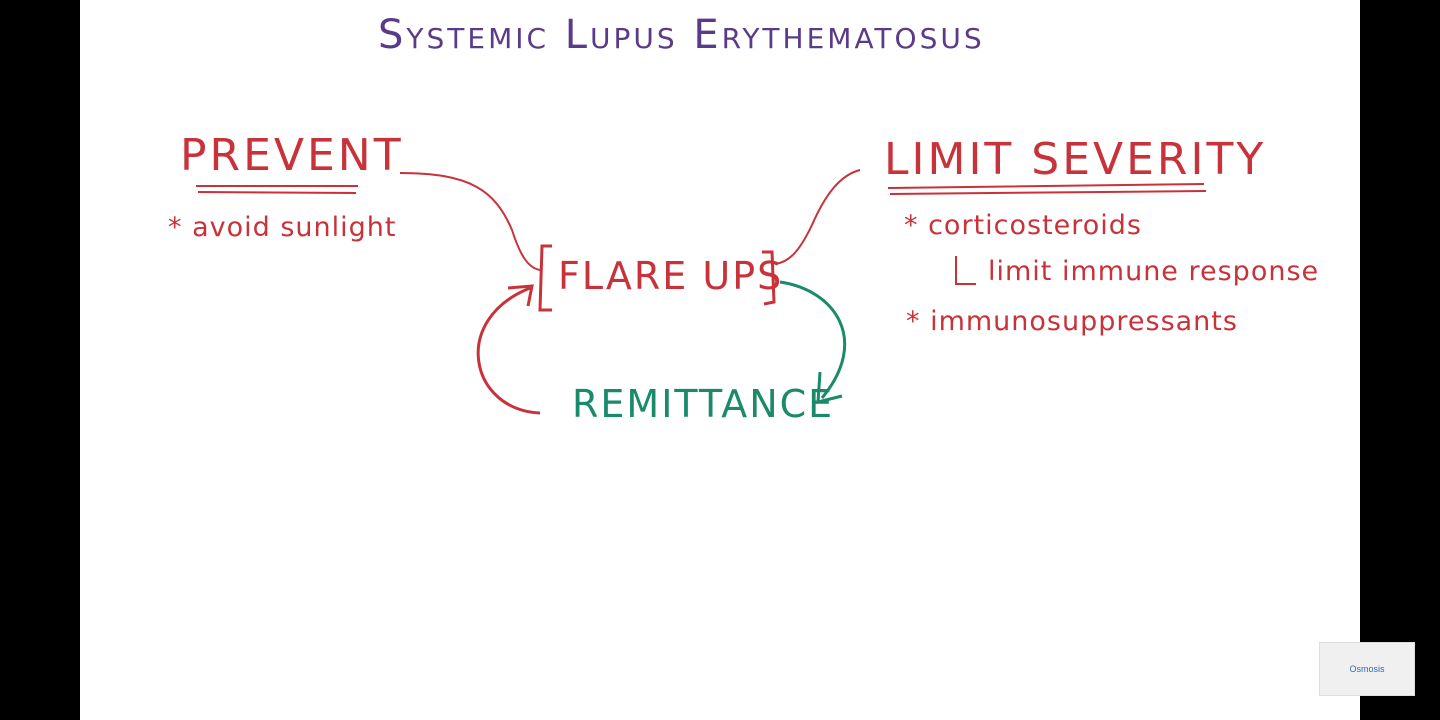 This screenshot has height=720, width=1440. What do you see at coordinates (817, 217) in the screenshot?
I see `limit-connector` at bounding box center [817, 217].